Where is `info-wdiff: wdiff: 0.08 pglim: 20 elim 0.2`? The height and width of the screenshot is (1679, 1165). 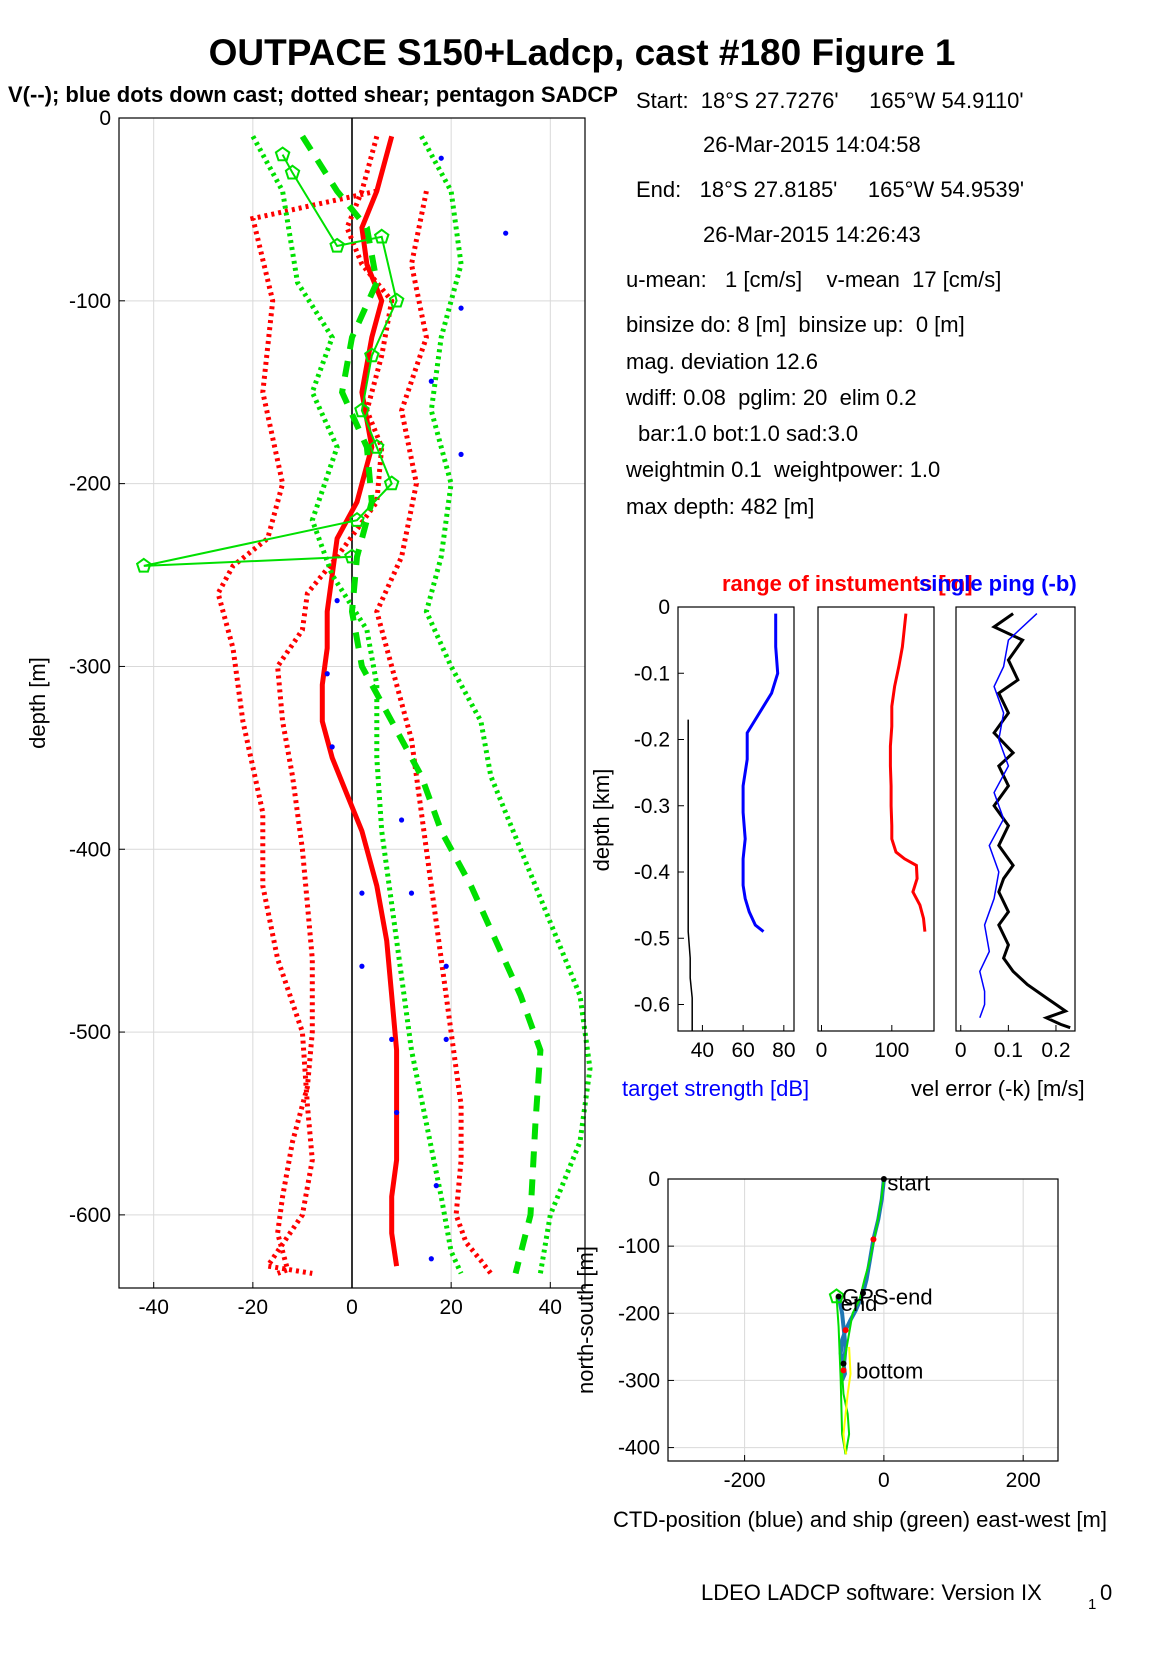
info-wdiff: wdiff: 0.08 pglim: 20 elim 0.2 is located at coordinates (771, 397).